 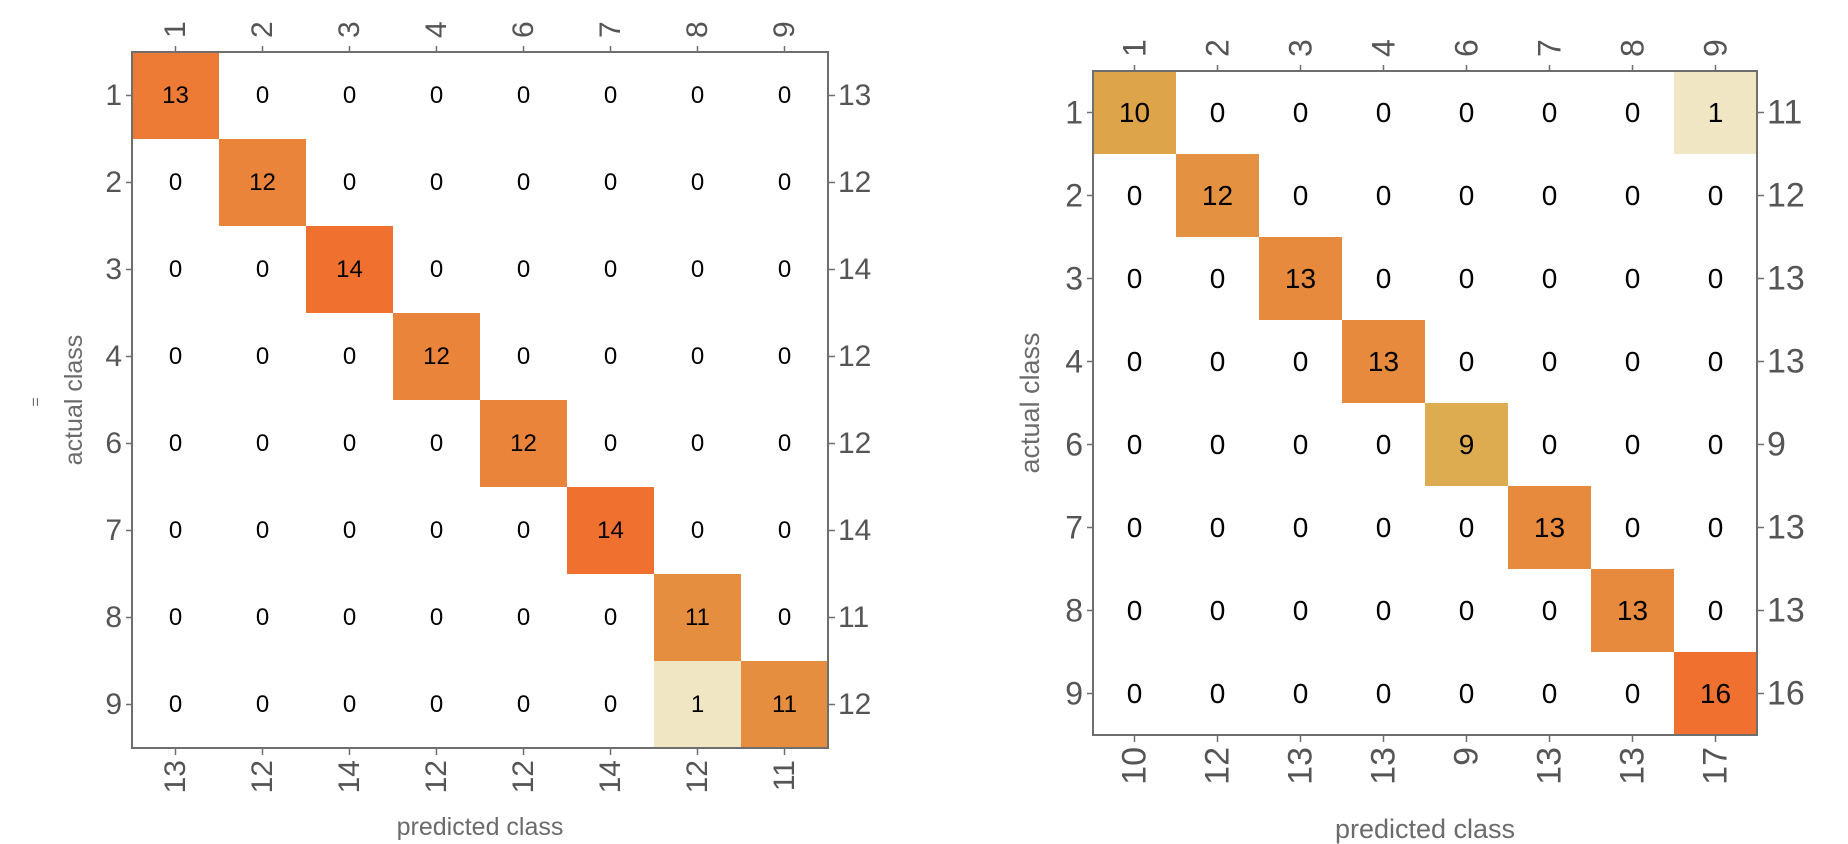 I want to click on matrix-2-cell-value-3-9: 0, so click(x=1716, y=278).